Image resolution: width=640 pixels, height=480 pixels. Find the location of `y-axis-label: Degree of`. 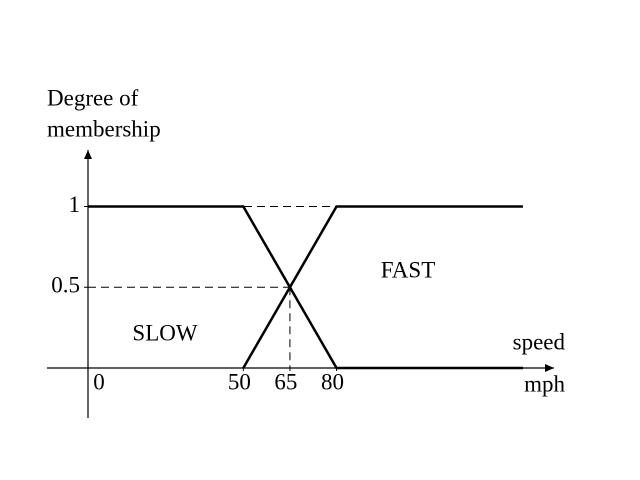

y-axis-label: Degree of is located at coordinates (93, 97).